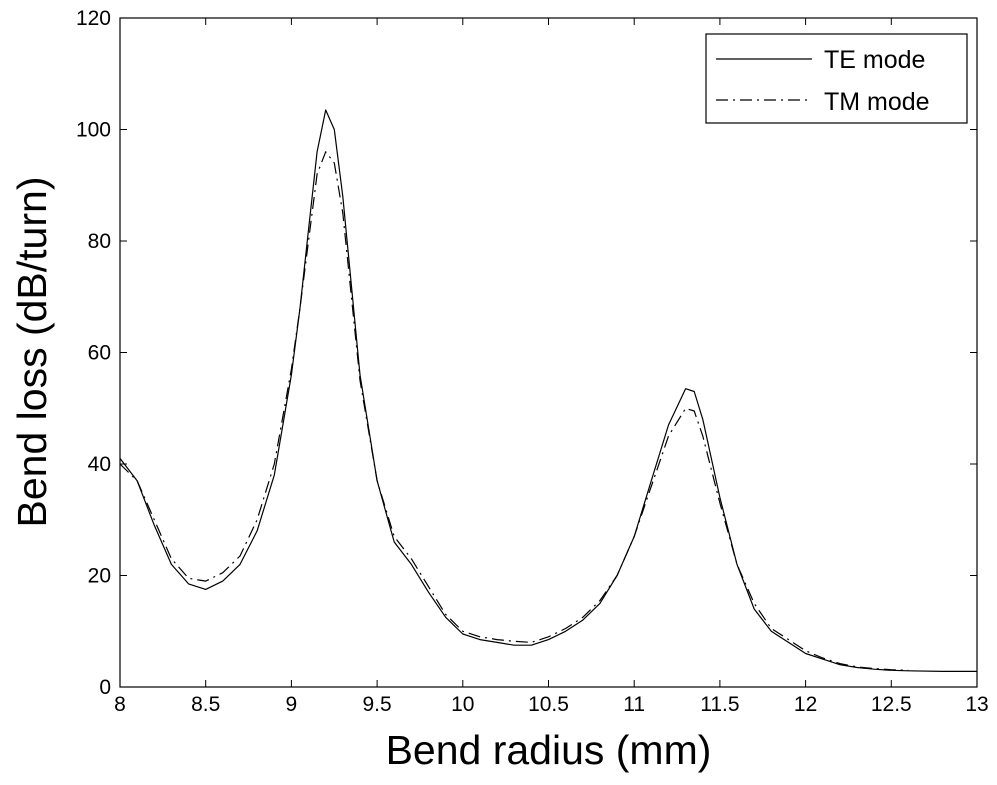 The image size is (997, 785). I want to click on x-tick-label: 12.5, so click(891, 704).